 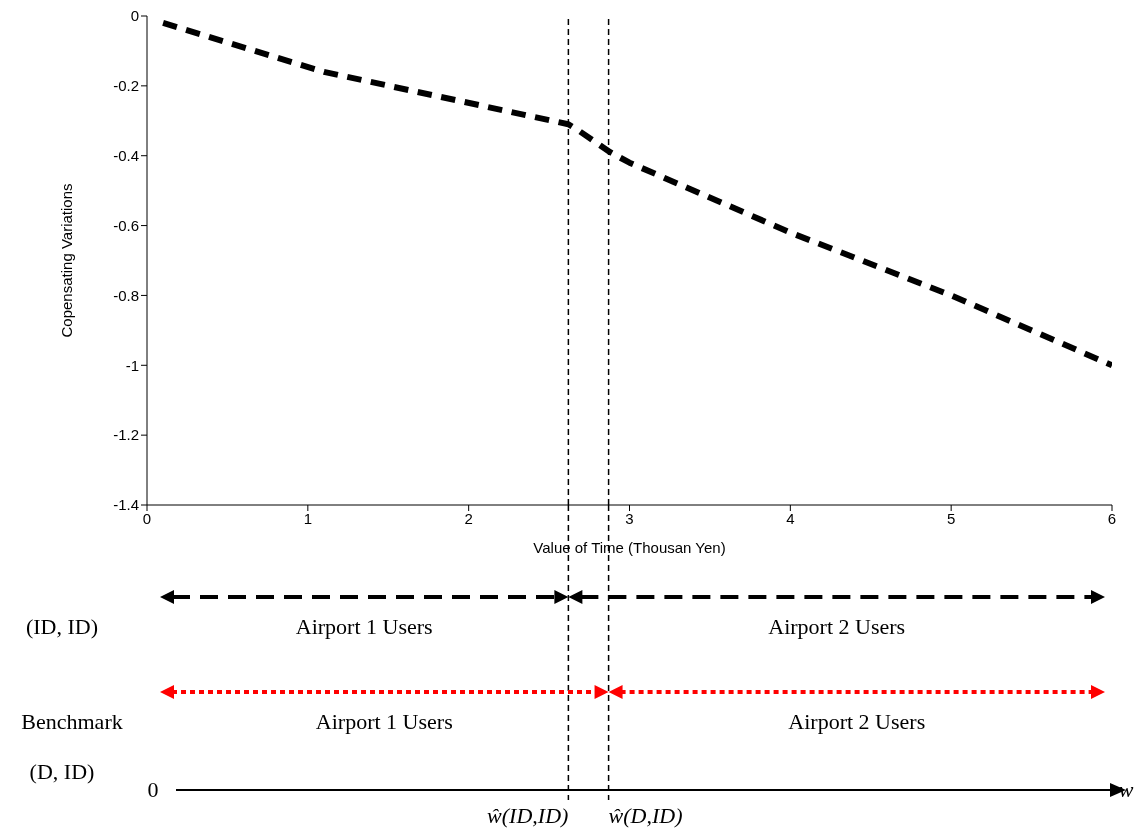 I want to click on y-tick-label: -1, so click(x=132, y=365).